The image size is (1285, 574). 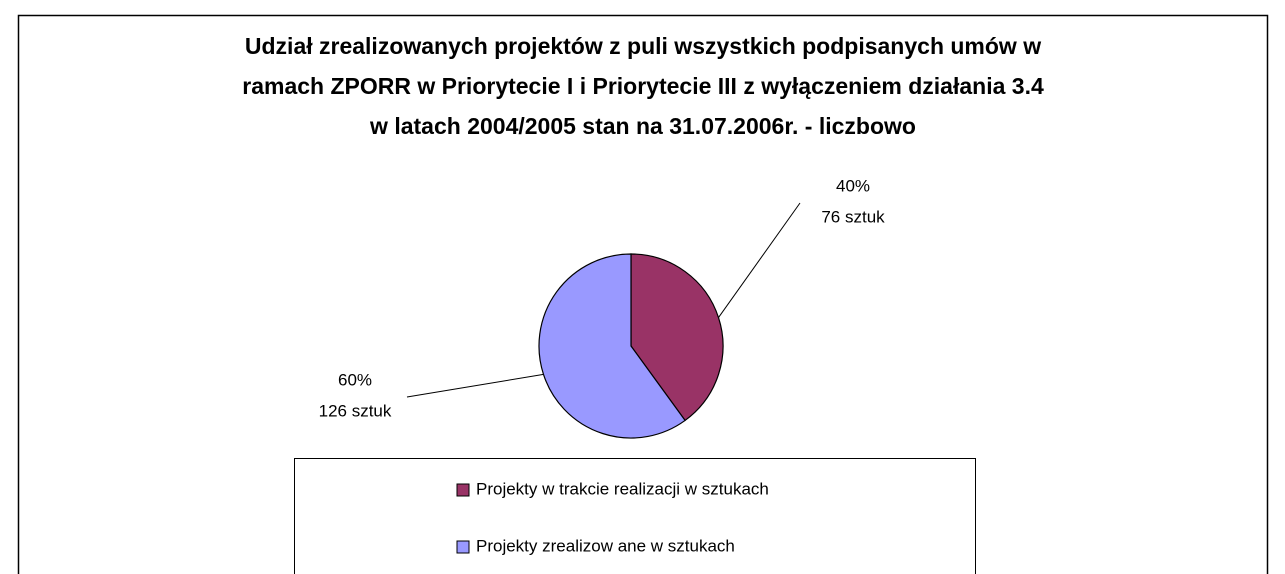 What do you see at coordinates (853, 185) in the screenshot?
I see `data-label: 40%` at bounding box center [853, 185].